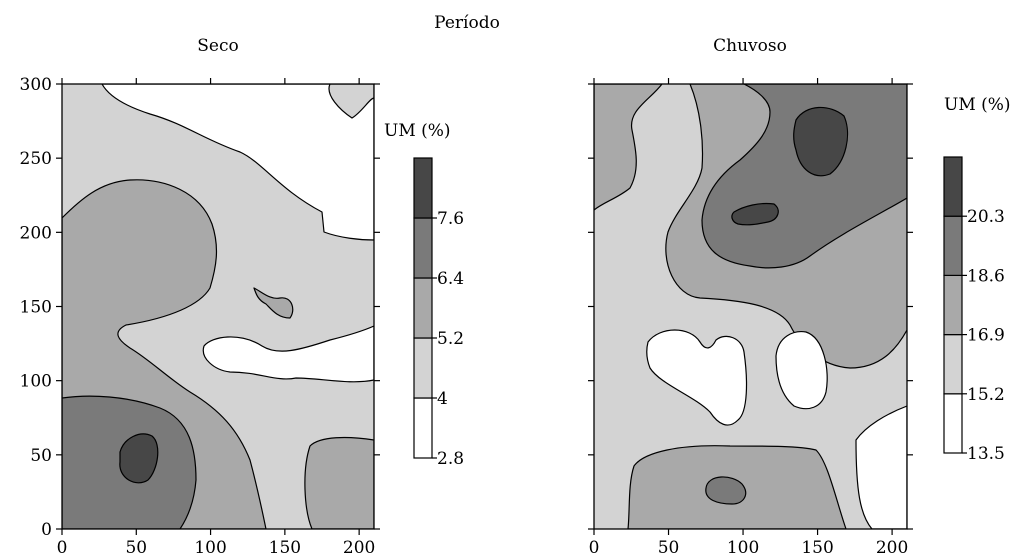 The height and width of the screenshot is (559, 1019). I want to click on colorbar-tick-label: 7.6, so click(450, 219).